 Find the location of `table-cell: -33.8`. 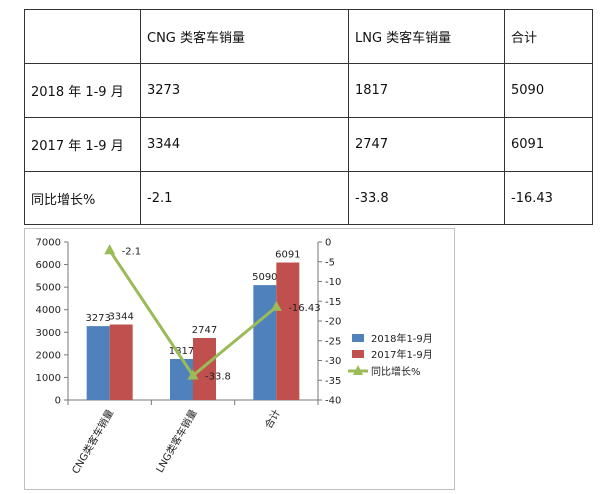

table-cell: -33.8 is located at coordinates (426, 198).